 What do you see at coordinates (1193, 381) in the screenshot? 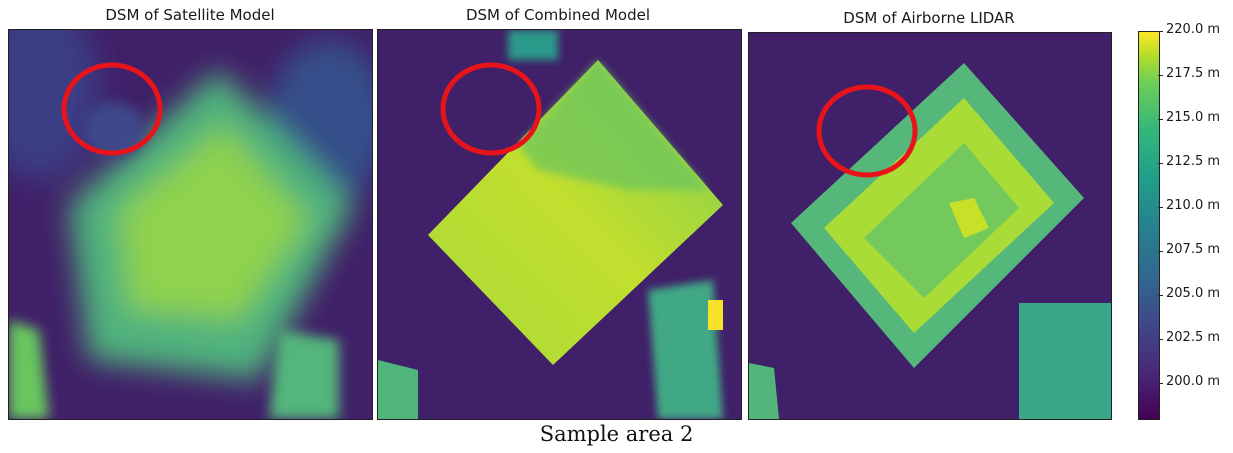
I see `colorbar-tick-label: 200.0 m` at bounding box center [1193, 381].